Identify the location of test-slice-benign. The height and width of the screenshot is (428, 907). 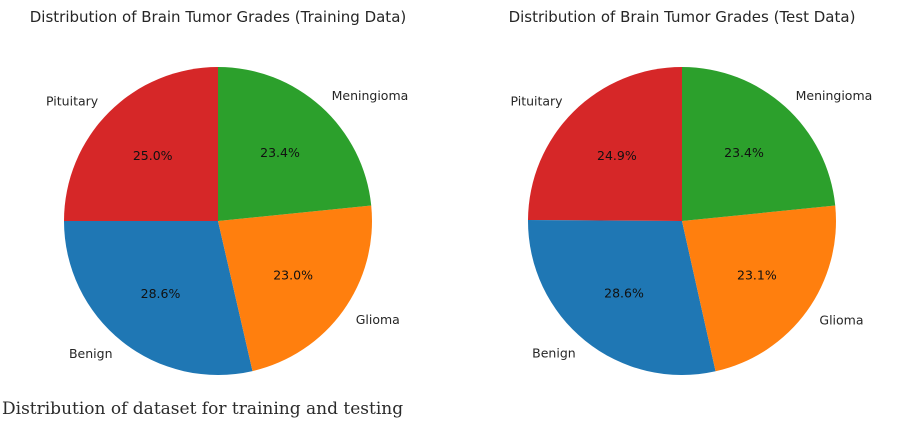
(621, 297).